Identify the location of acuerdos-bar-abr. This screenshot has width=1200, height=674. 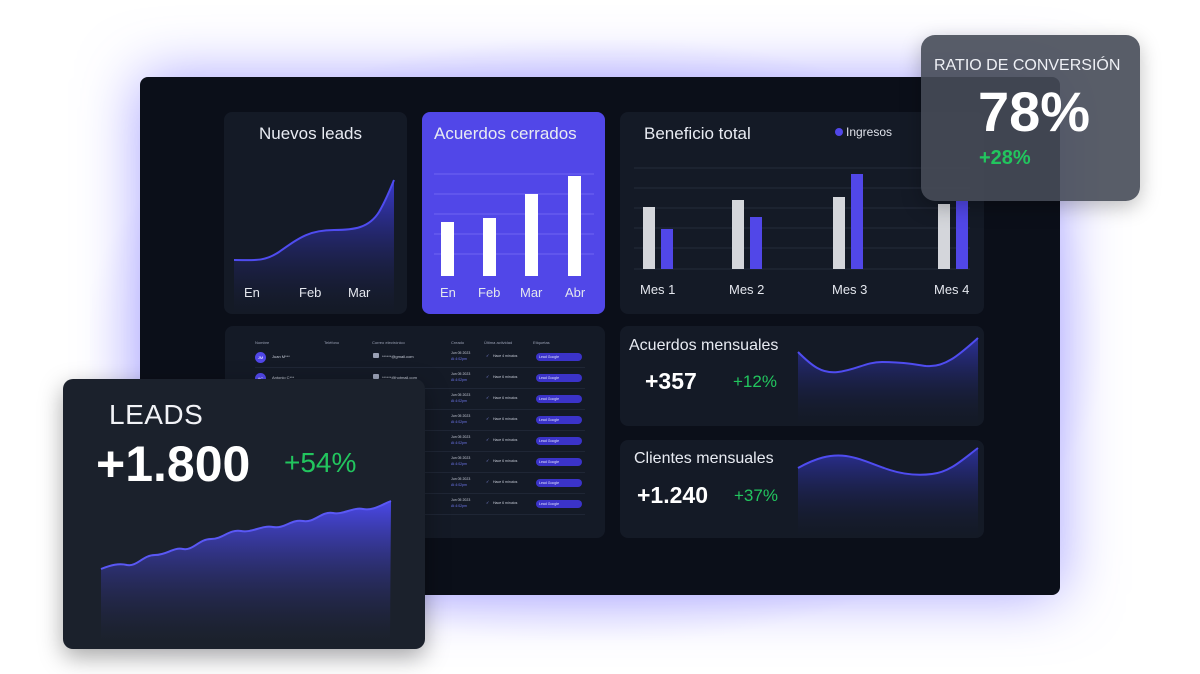
(574, 226).